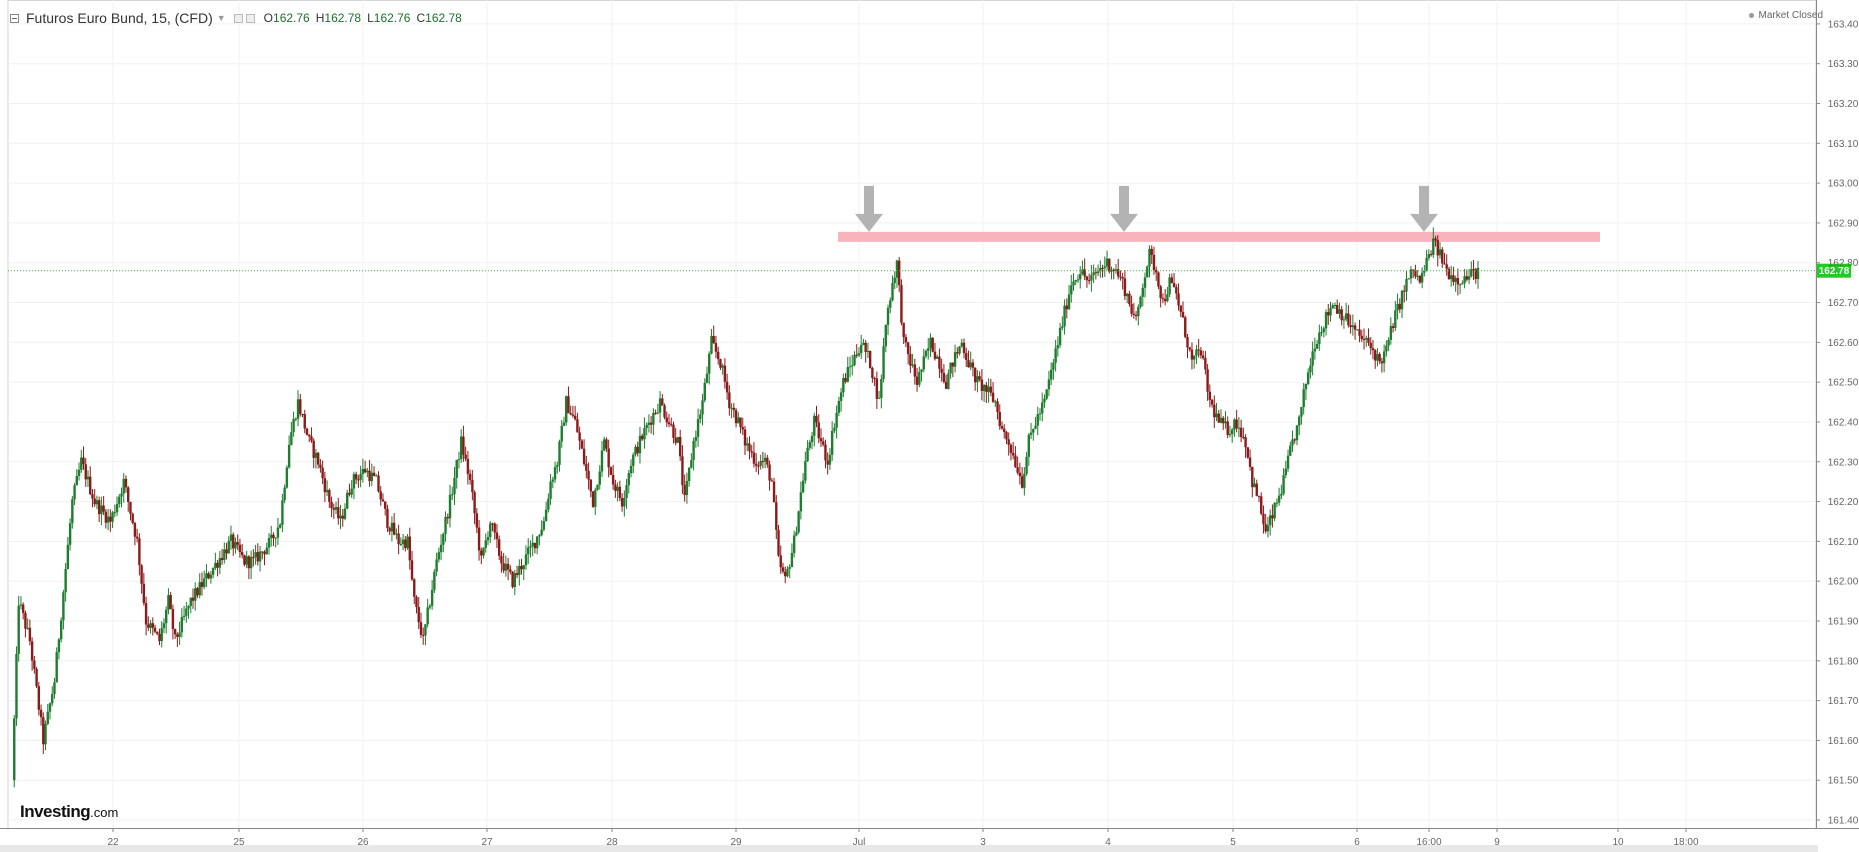 This screenshot has width=1859, height=852. Describe the element at coordinates (1843, 701) in the screenshot. I see `y-tick-label: 161.70` at that location.